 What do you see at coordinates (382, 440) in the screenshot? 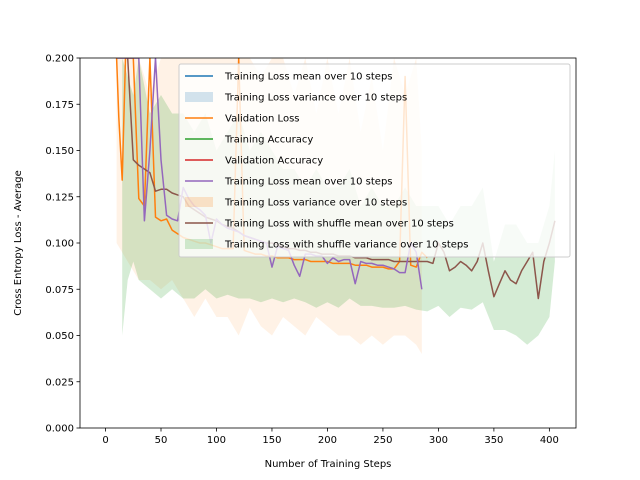
I see `x-tick-label: 250` at bounding box center [382, 440].